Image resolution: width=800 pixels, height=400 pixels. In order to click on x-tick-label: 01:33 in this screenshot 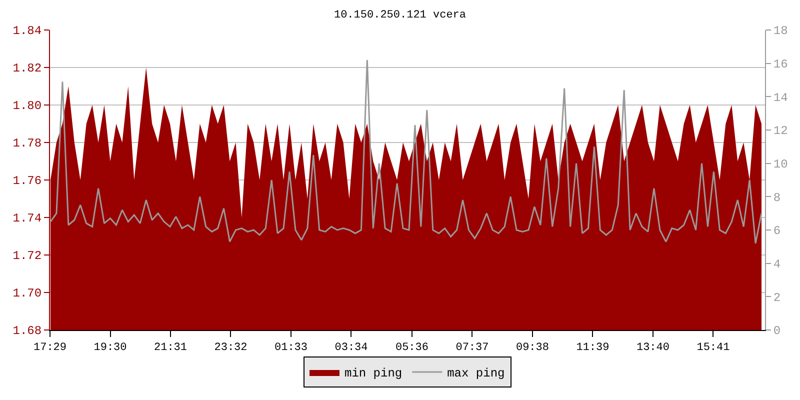, I will do `click(291, 348)`.